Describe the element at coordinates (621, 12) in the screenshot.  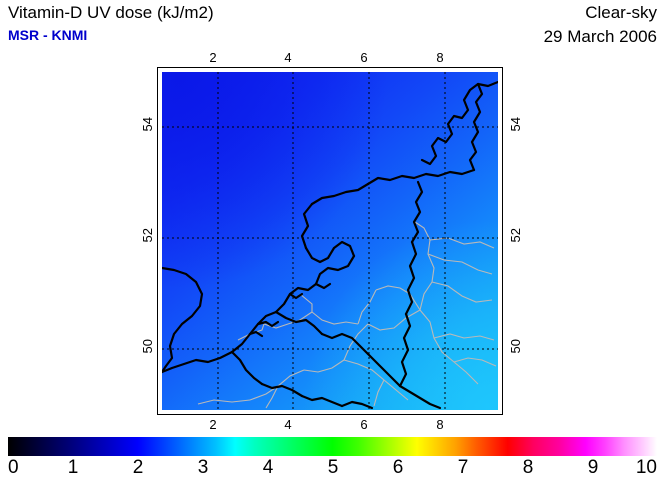
I see `sky-condition-label: Clear-sky` at that location.